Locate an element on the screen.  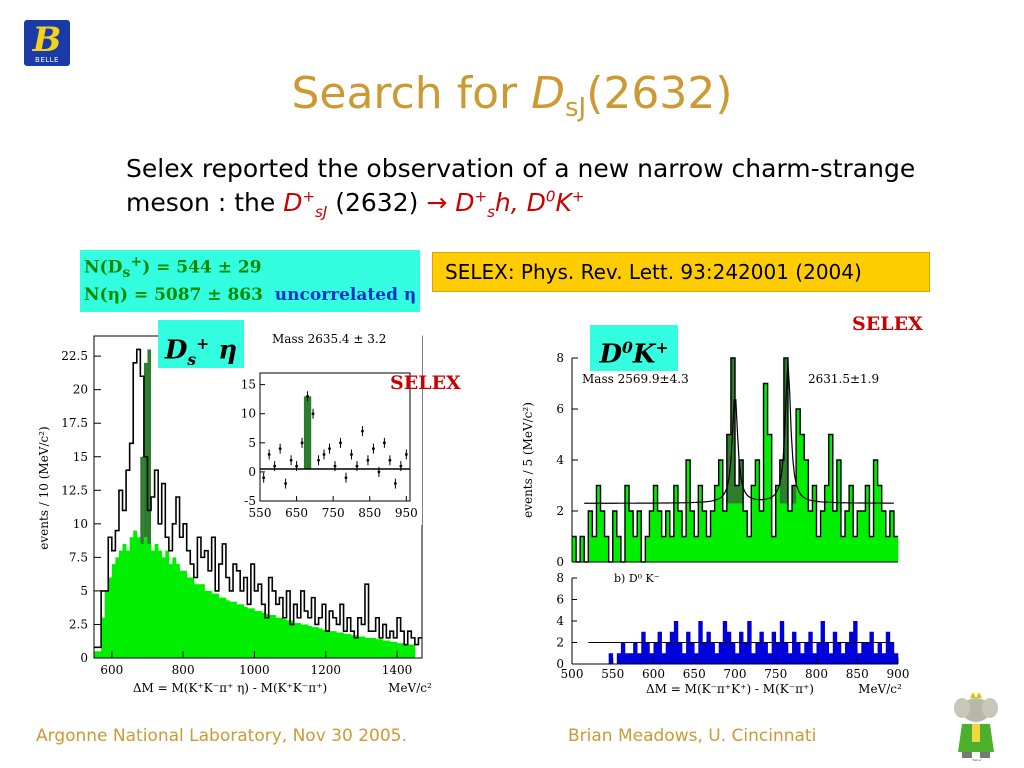
decay1: D is located at coordinates (465, 202).